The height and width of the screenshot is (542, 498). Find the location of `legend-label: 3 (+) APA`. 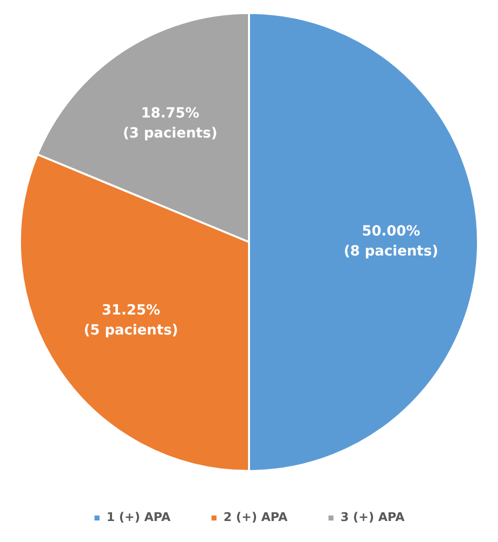

legend-label: 3 (+) APA is located at coordinates (373, 517).